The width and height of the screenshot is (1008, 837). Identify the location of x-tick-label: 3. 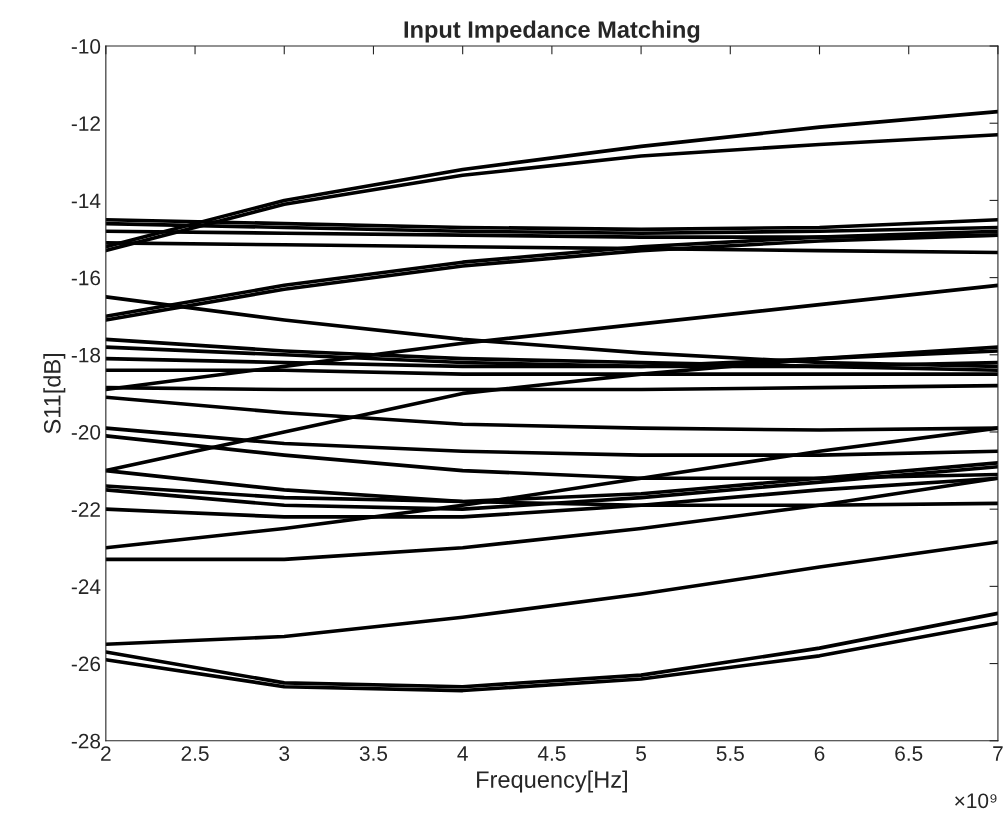
(284, 753).